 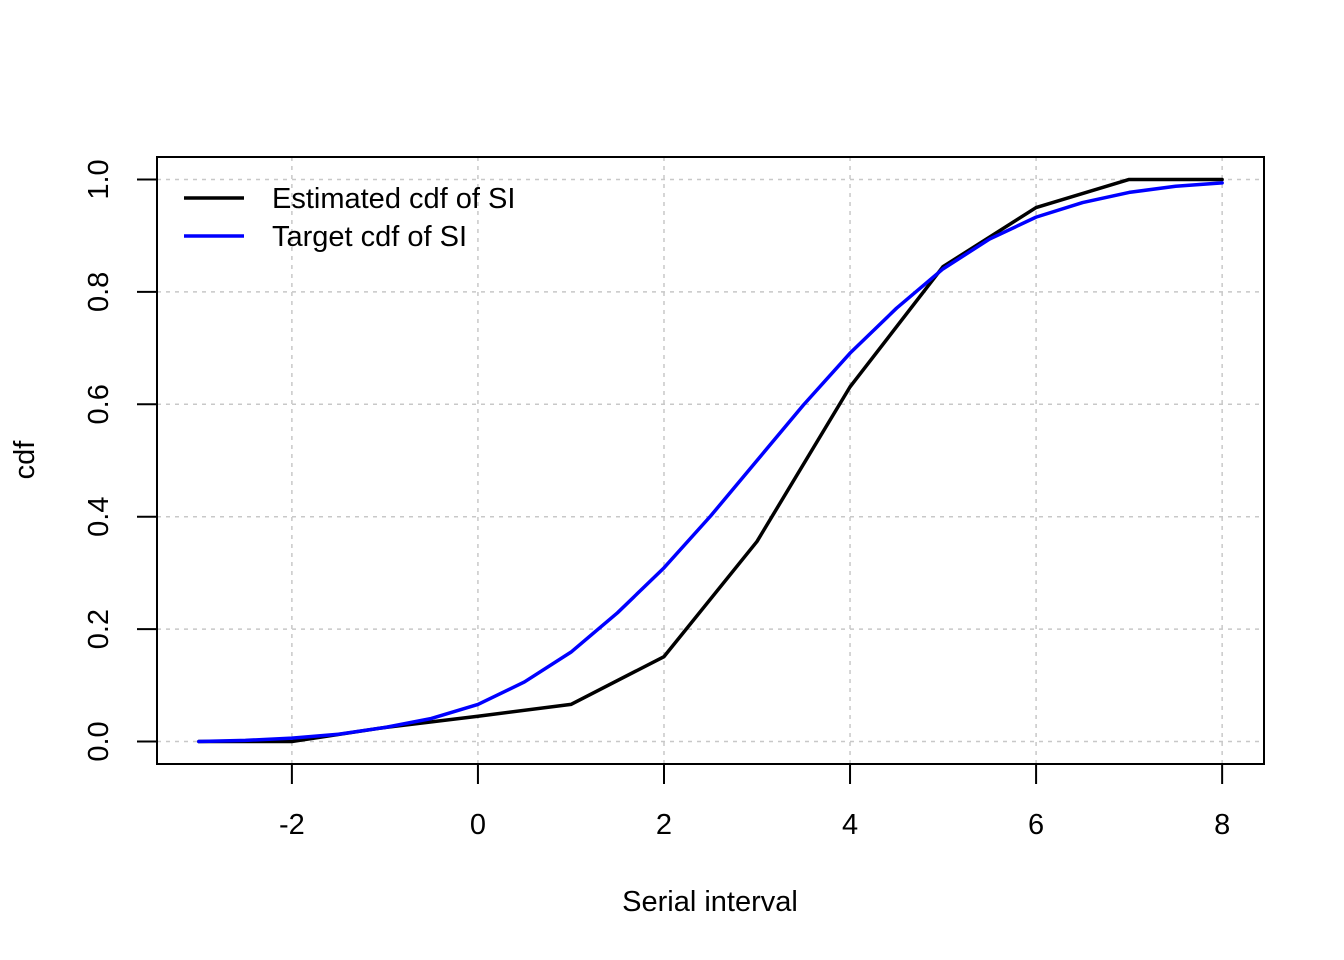 I want to click on x-tick-label: 4, so click(x=850, y=825).